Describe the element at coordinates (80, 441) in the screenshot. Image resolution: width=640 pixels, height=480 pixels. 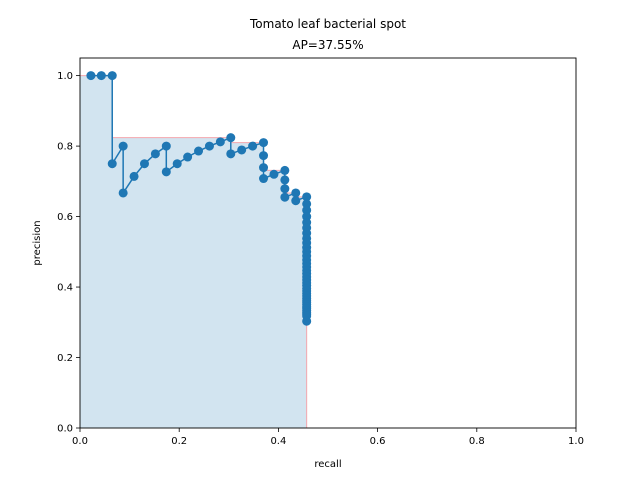
I see `x-tick-label: 0.0` at that location.